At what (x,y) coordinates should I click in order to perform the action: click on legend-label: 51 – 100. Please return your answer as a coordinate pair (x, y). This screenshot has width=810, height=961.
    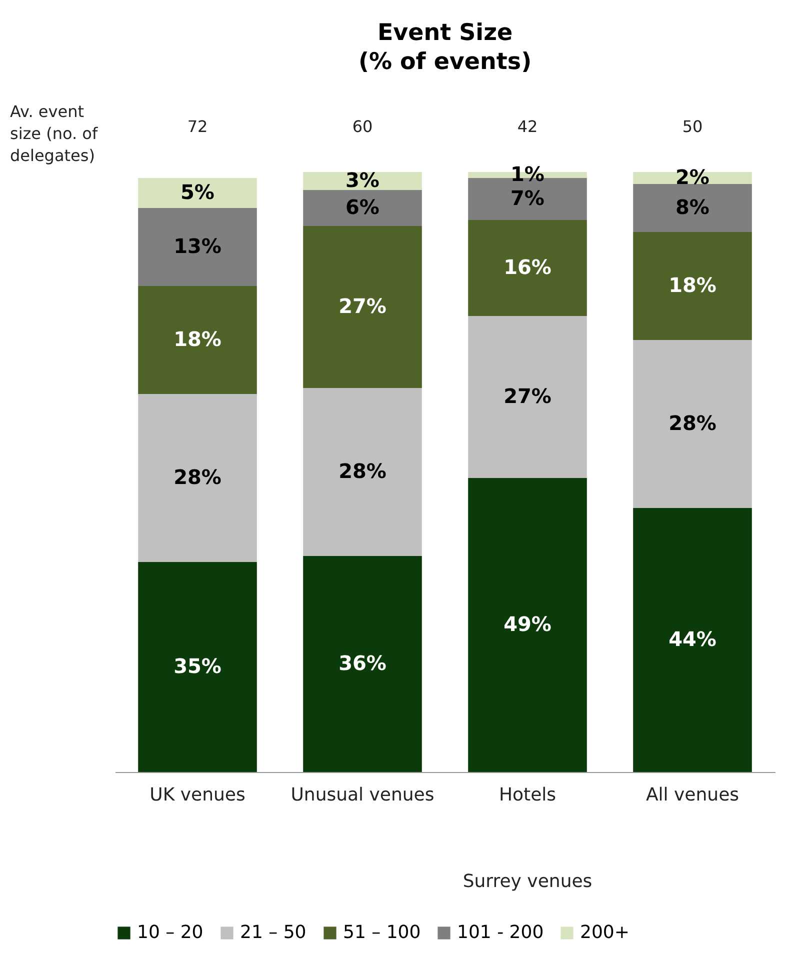
    Looking at the image, I should click on (382, 932).